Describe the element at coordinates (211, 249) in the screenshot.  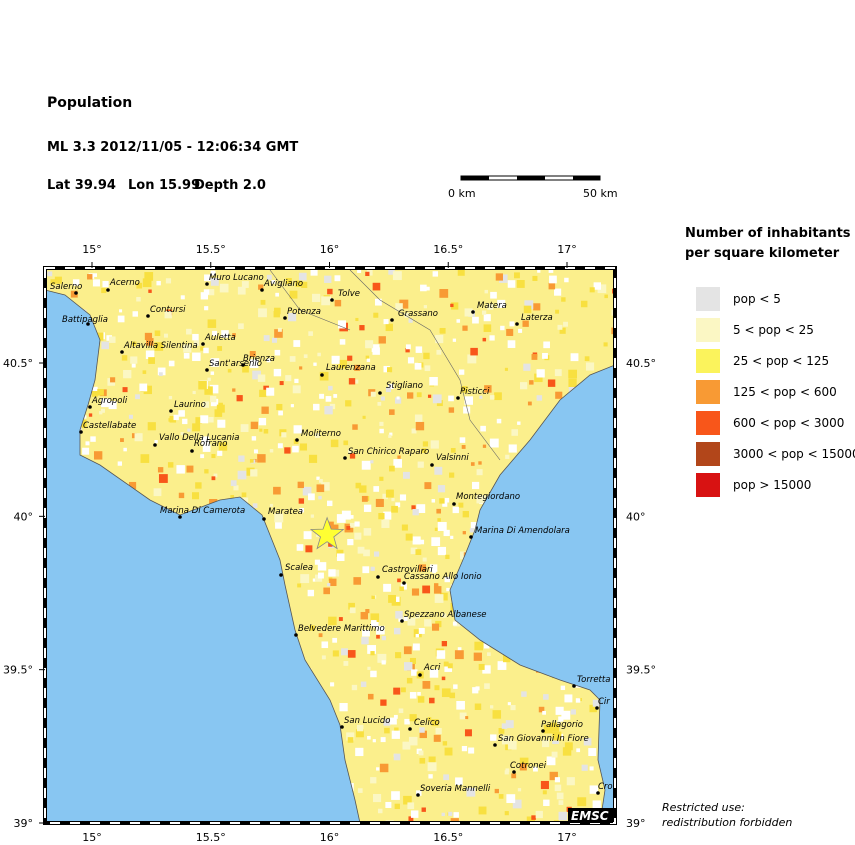
I see `lon-label: 15.5°` at that location.